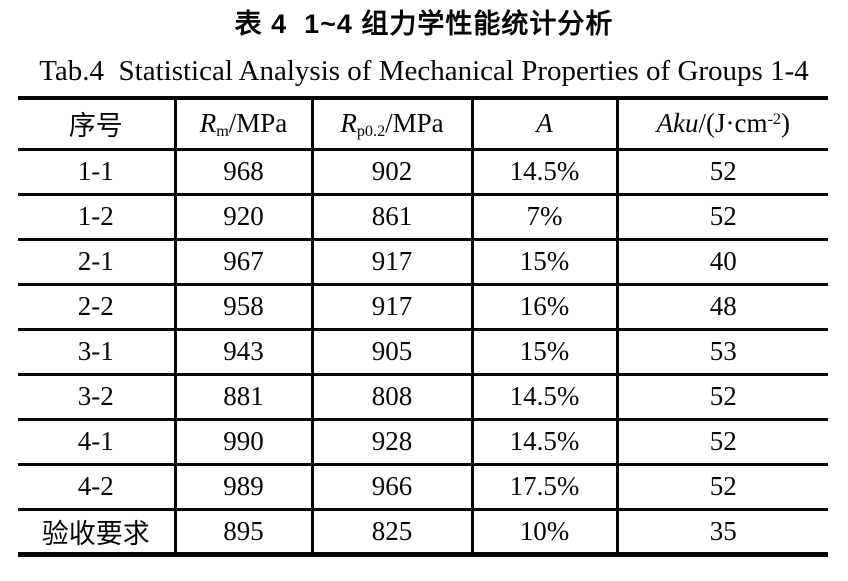 This screenshot has height=581, width=848. I want to click on table-row: 2-1 967 917 15% 40, so click(423, 262).